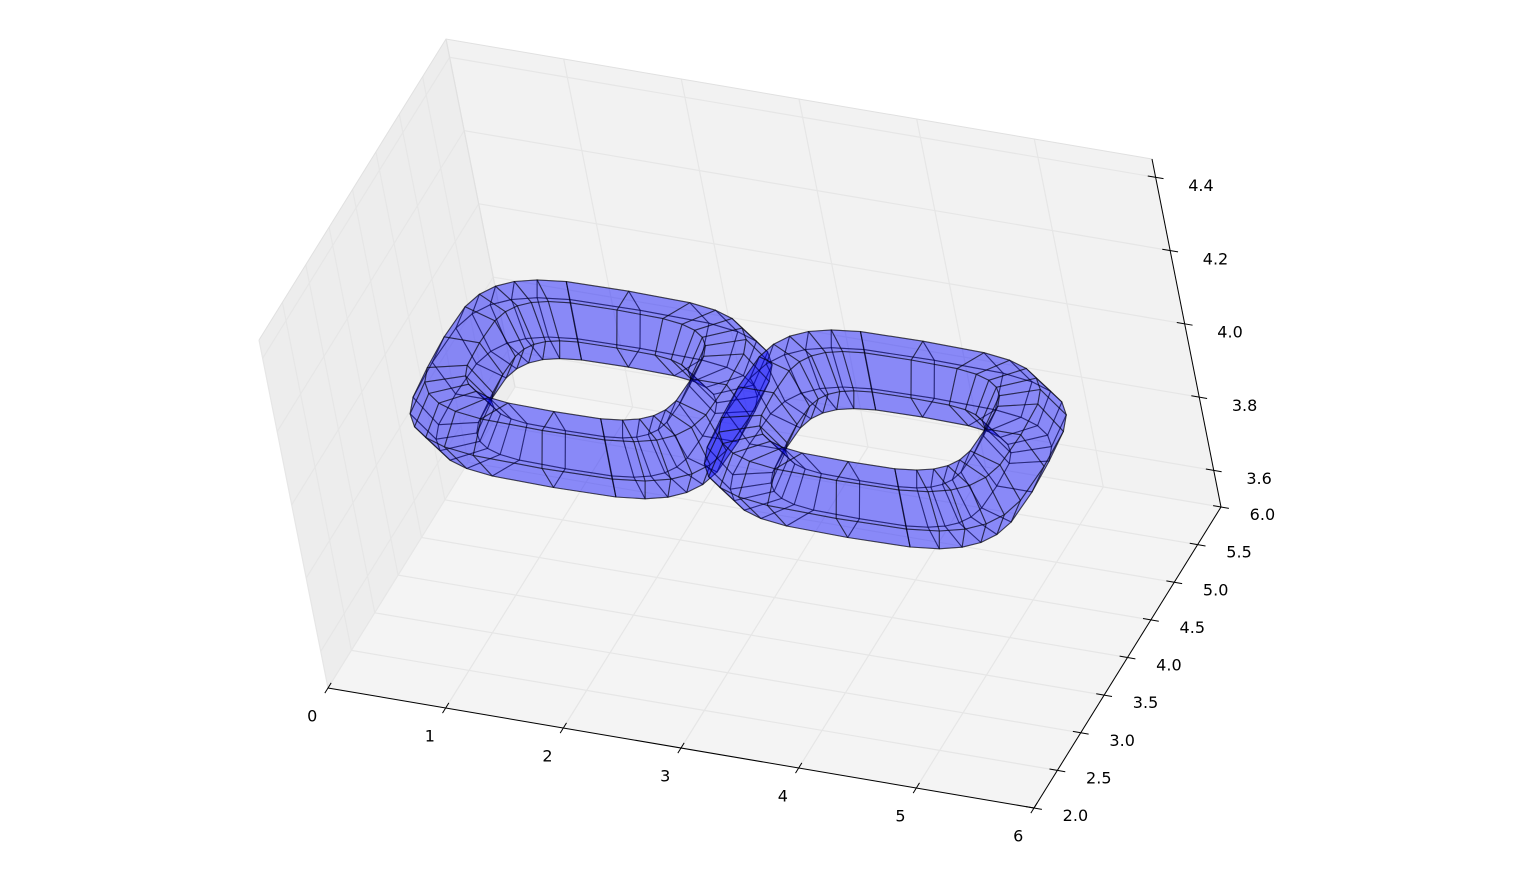  I want to click on y-tick-label: 3.0, so click(1121, 740).